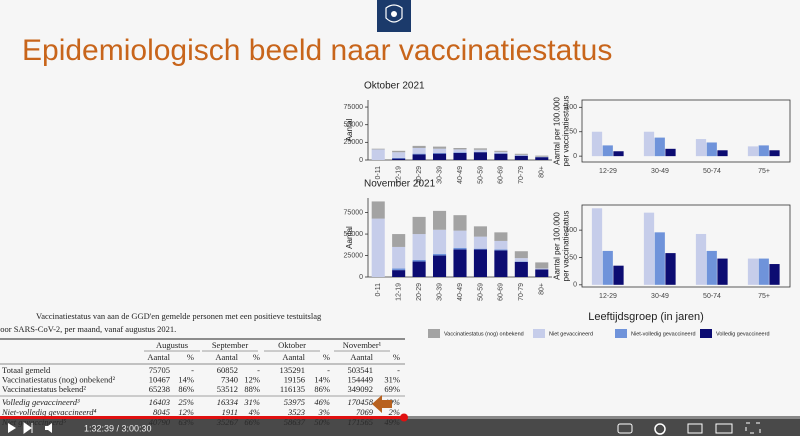 This screenshot has height=436, width=800. Describe the element at coordinates (230, 412) in the screenshot. I see `table-cell: 1911` at that location.